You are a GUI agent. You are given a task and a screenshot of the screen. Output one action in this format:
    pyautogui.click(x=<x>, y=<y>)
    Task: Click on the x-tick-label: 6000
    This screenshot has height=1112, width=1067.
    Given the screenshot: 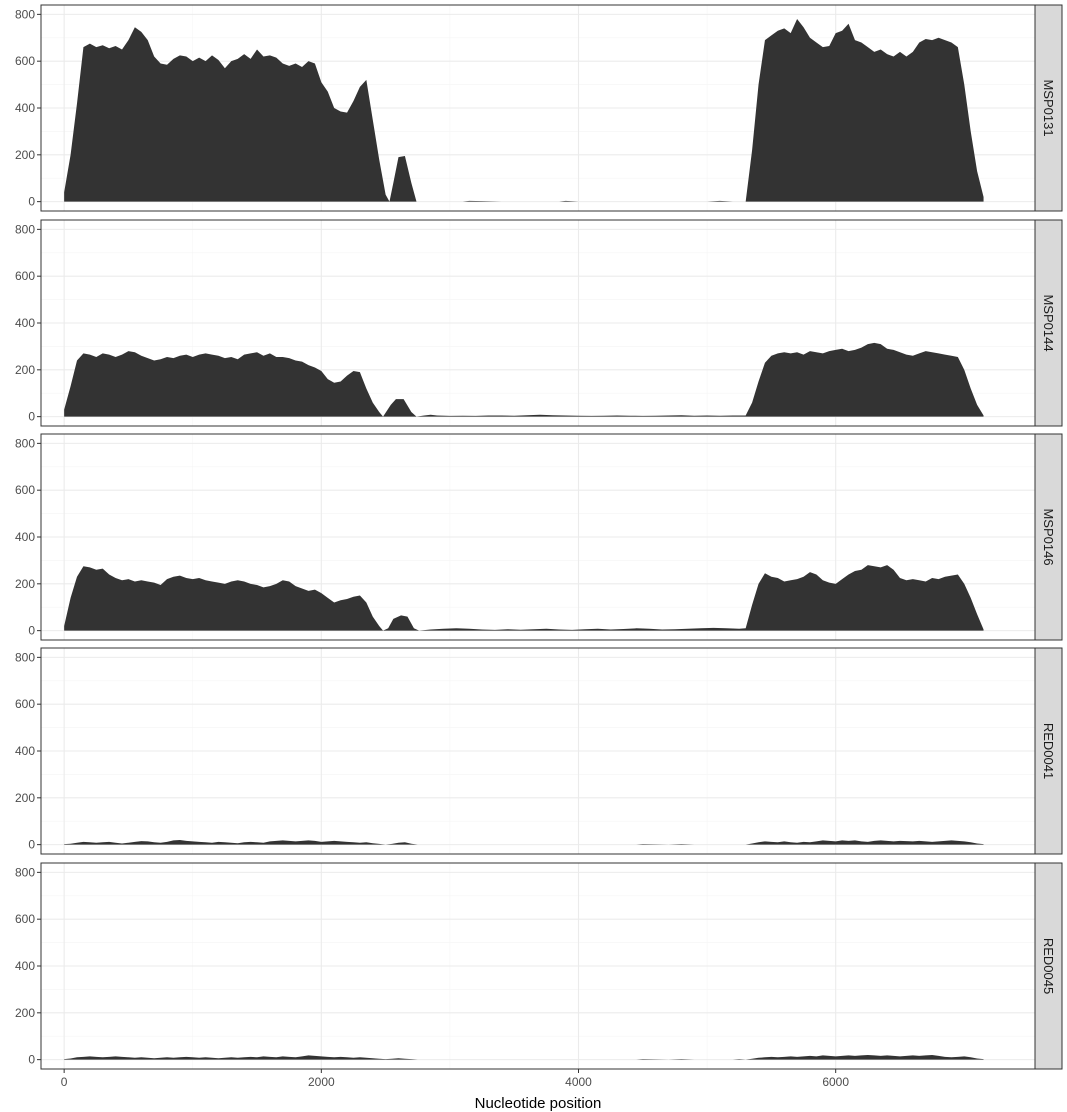 What is the action you would take?
    pyautogui.click(x=835, y=1082)
    